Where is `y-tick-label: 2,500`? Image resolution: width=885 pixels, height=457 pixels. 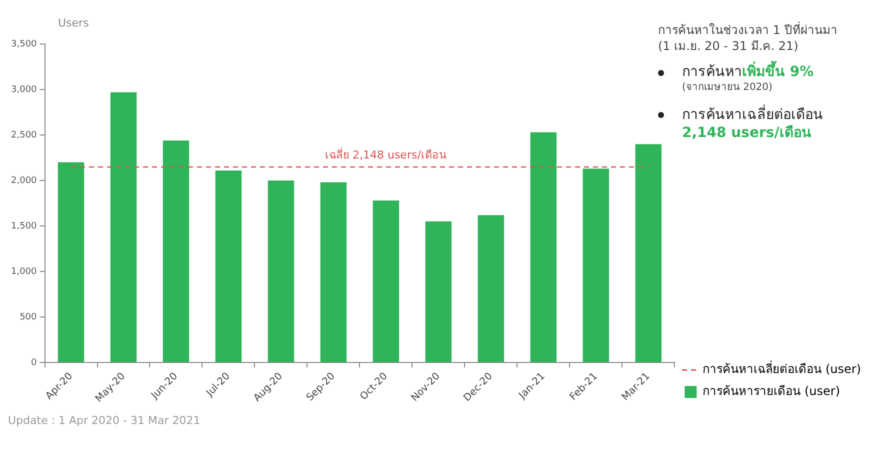
y-tick-label: 2,500 is located at coordinates (24, 135).